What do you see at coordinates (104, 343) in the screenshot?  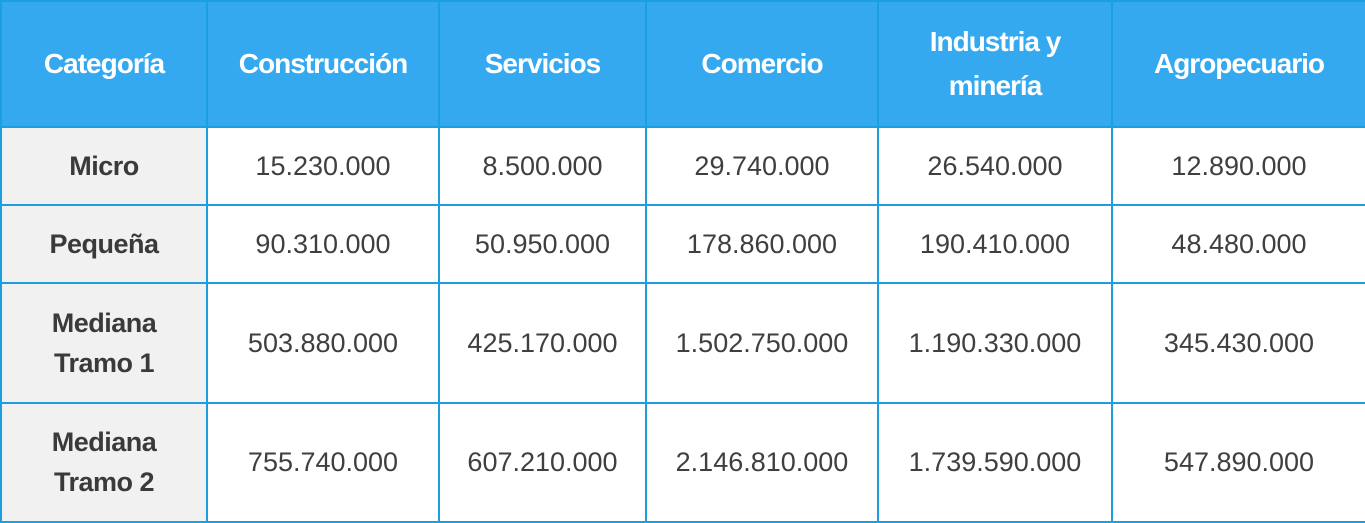 I see `row-category: Mediana Tramo 1` at bounding box center [104, 343].